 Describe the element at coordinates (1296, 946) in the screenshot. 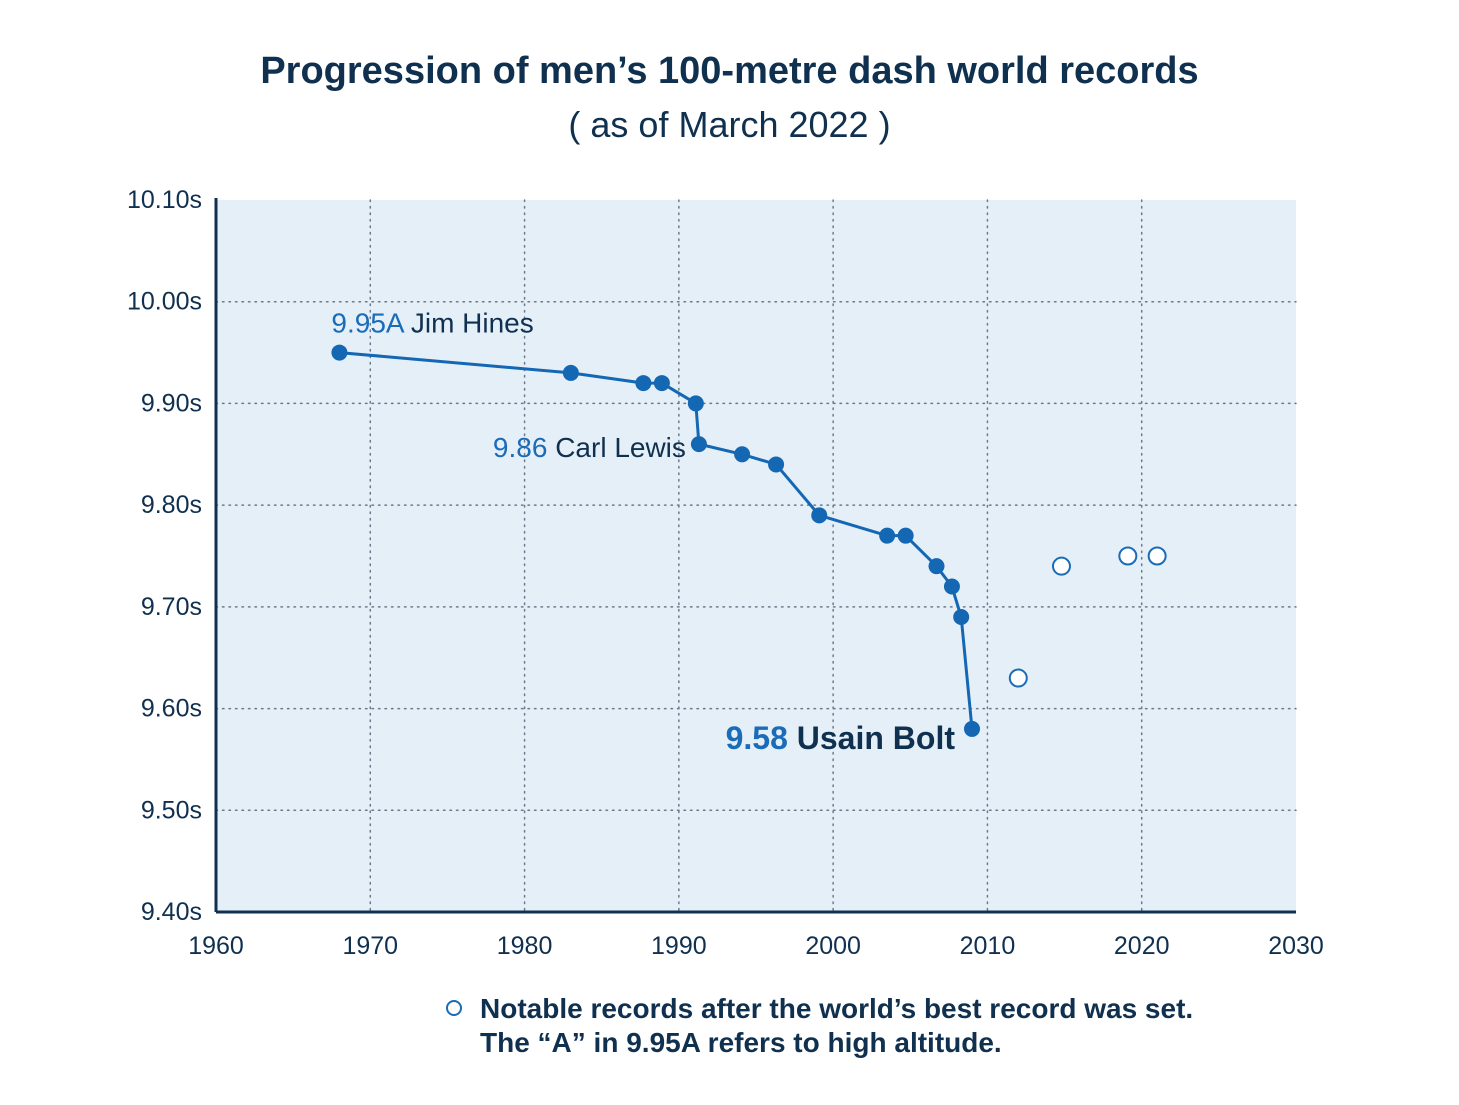

I see `x-tick-label: 2030` at that location.